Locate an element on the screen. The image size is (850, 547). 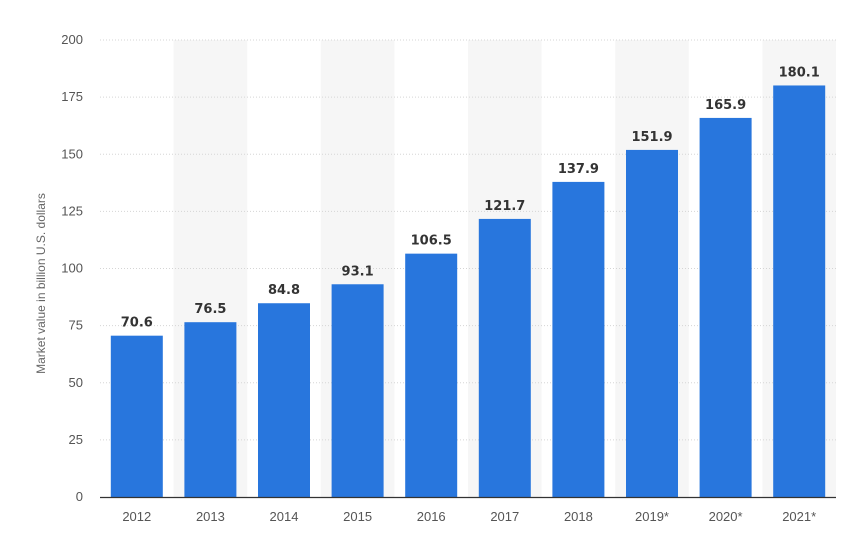
y-tick-label: 25 is located at coordinates (76, 439).